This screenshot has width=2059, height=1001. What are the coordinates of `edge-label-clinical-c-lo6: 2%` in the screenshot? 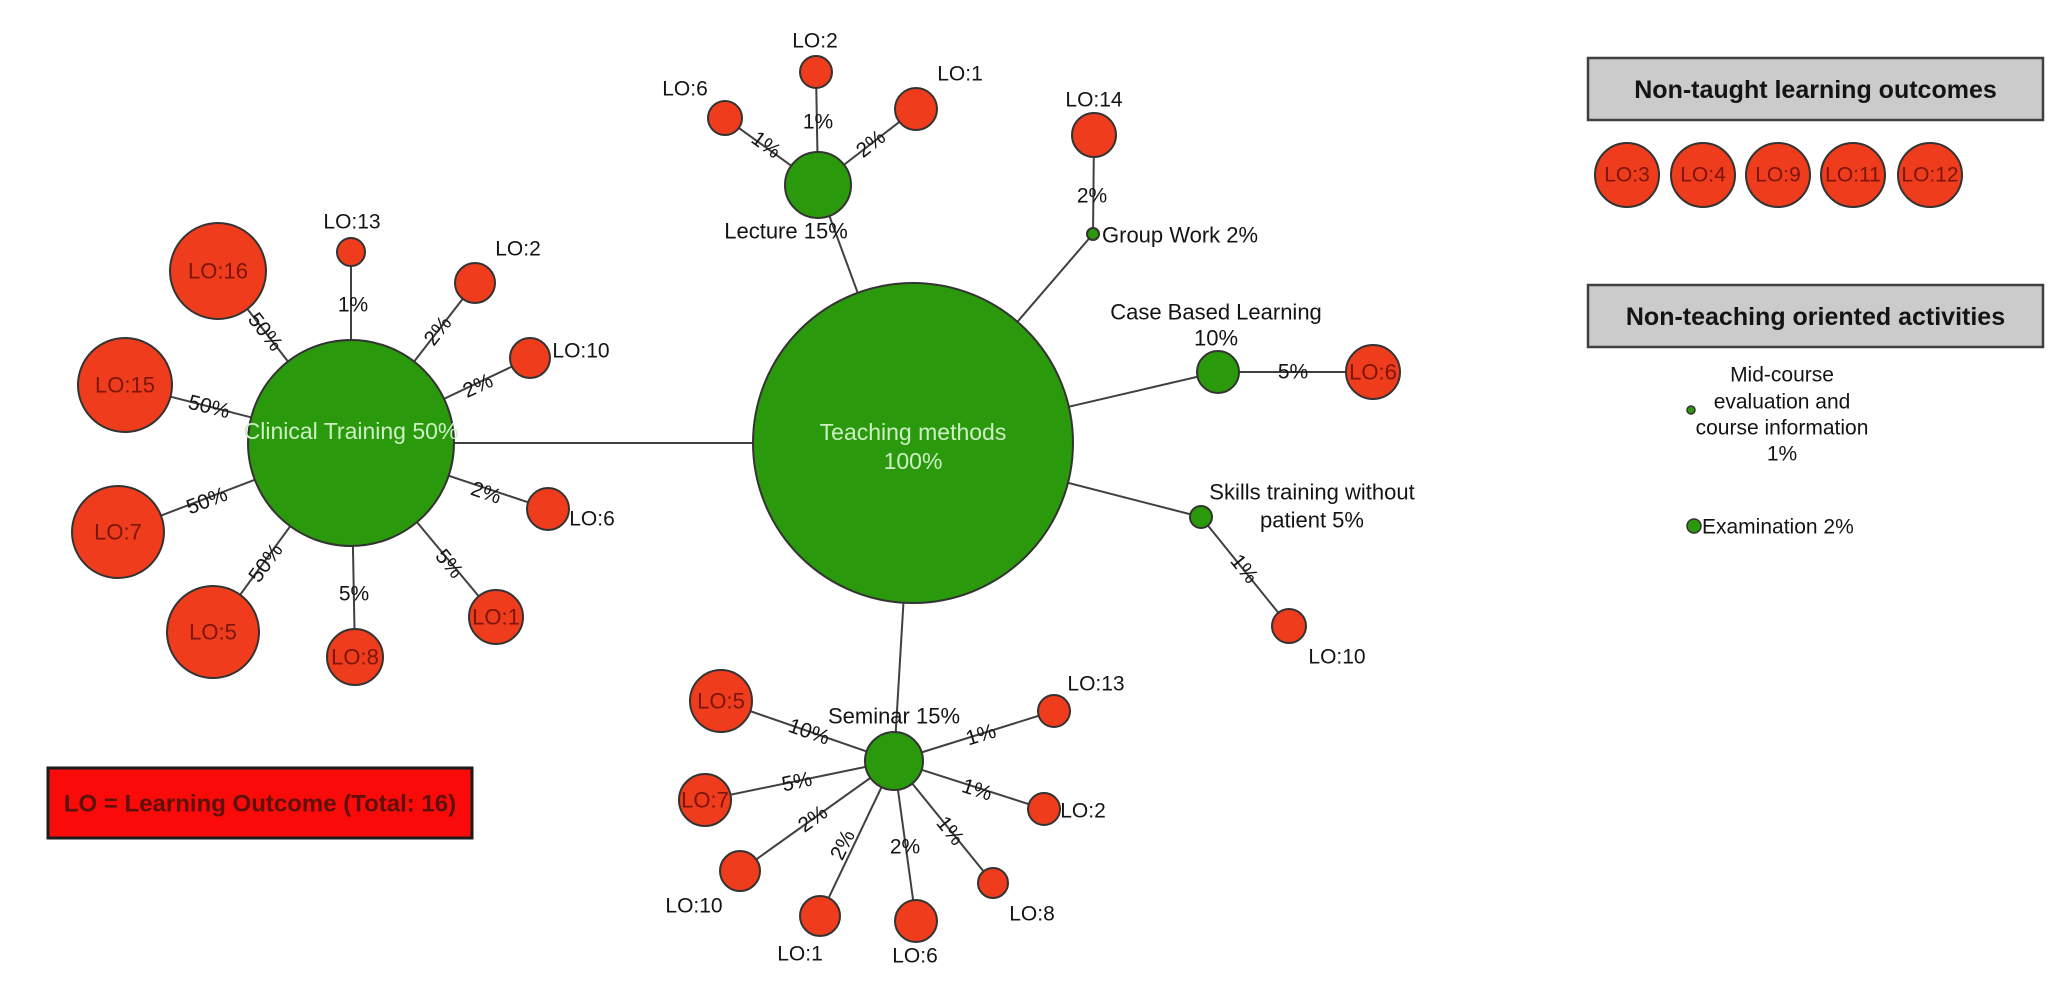 It's located at (486, 493).